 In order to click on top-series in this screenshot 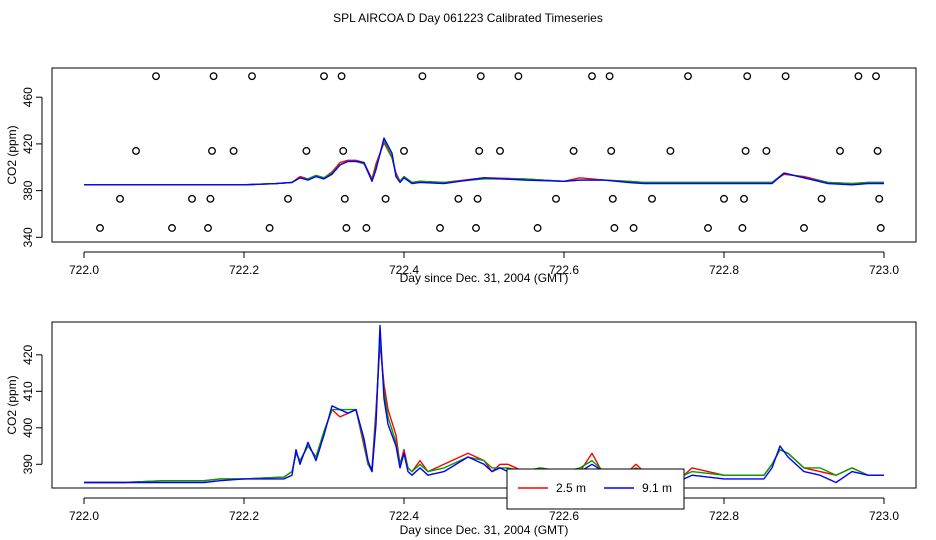, I will do `click(484, 161)`.